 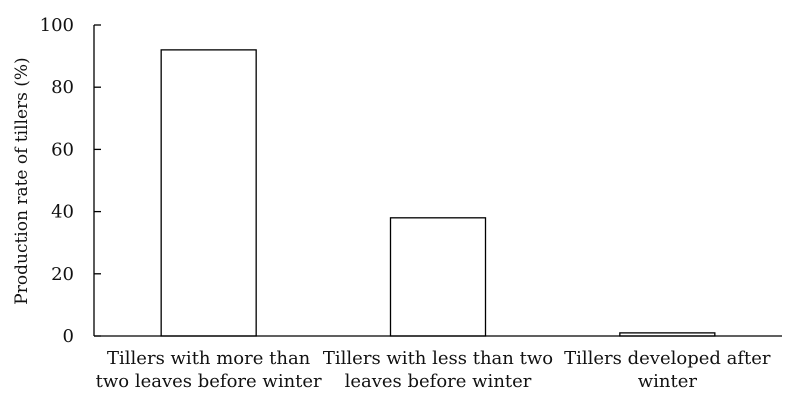 I want to click on x-category-label: winter, so click(x=668, y=381).